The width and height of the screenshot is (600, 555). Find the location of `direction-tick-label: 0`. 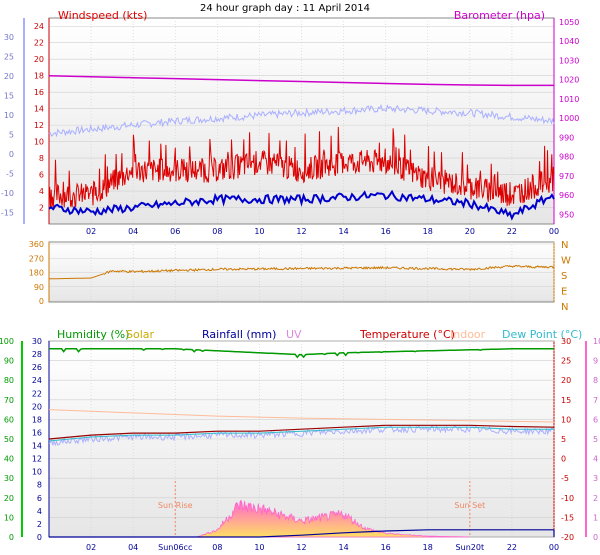

direction-tick-label: 0 is located at coordinates (41, 301).